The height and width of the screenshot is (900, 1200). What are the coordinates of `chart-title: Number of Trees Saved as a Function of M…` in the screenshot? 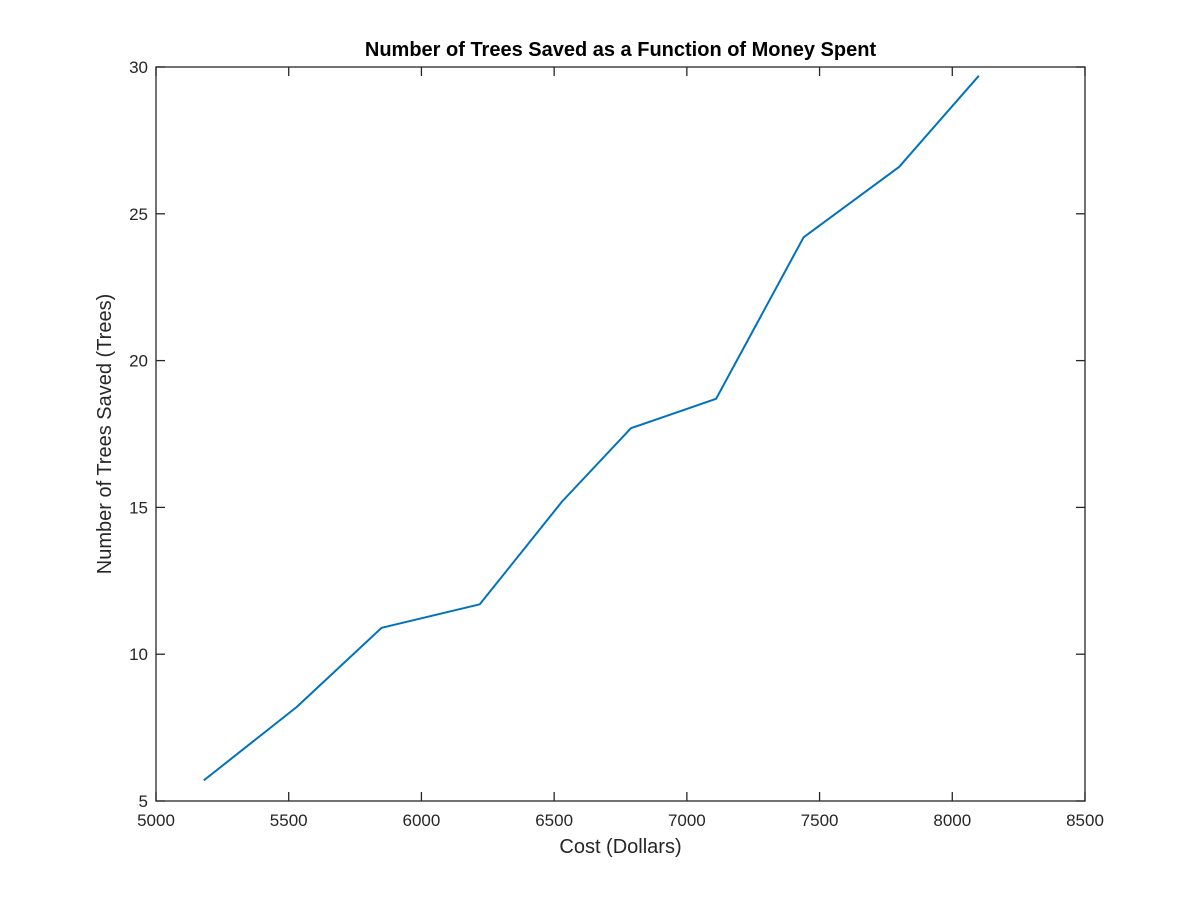 It's located at (621, 50).